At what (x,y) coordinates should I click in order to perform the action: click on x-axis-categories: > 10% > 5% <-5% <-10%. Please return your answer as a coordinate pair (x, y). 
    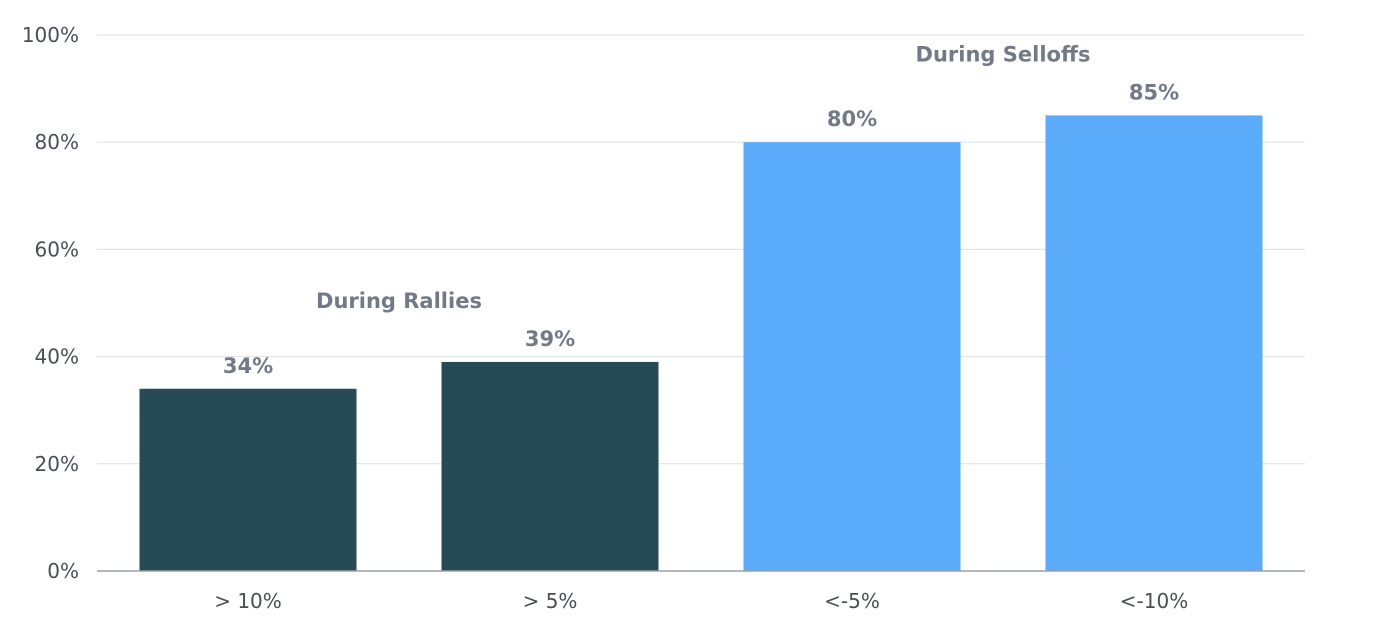
    Looking at the image, I should click on (701, 601).